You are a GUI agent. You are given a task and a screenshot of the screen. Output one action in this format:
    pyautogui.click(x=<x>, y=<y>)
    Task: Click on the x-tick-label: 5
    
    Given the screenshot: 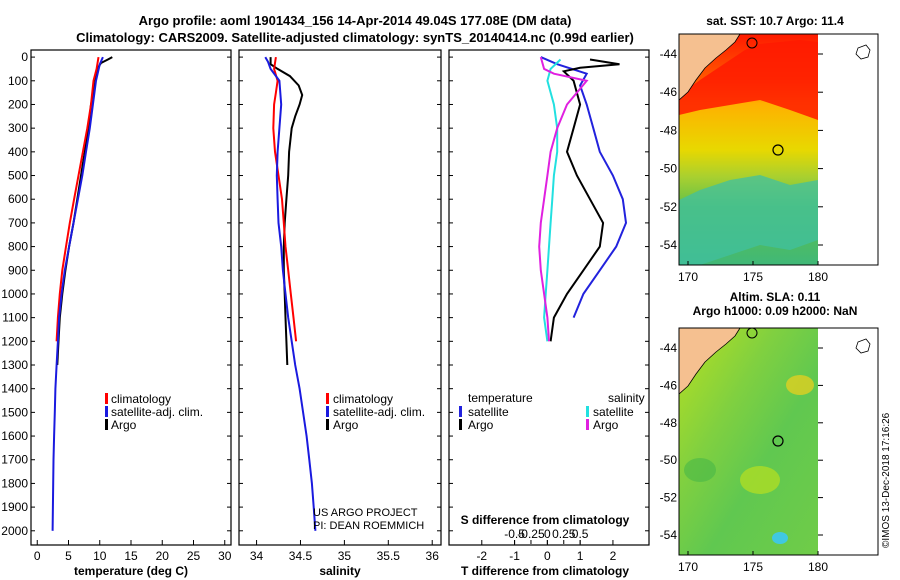 What is the action you would take?
    pyautogui.click(x=68, y=556)
    